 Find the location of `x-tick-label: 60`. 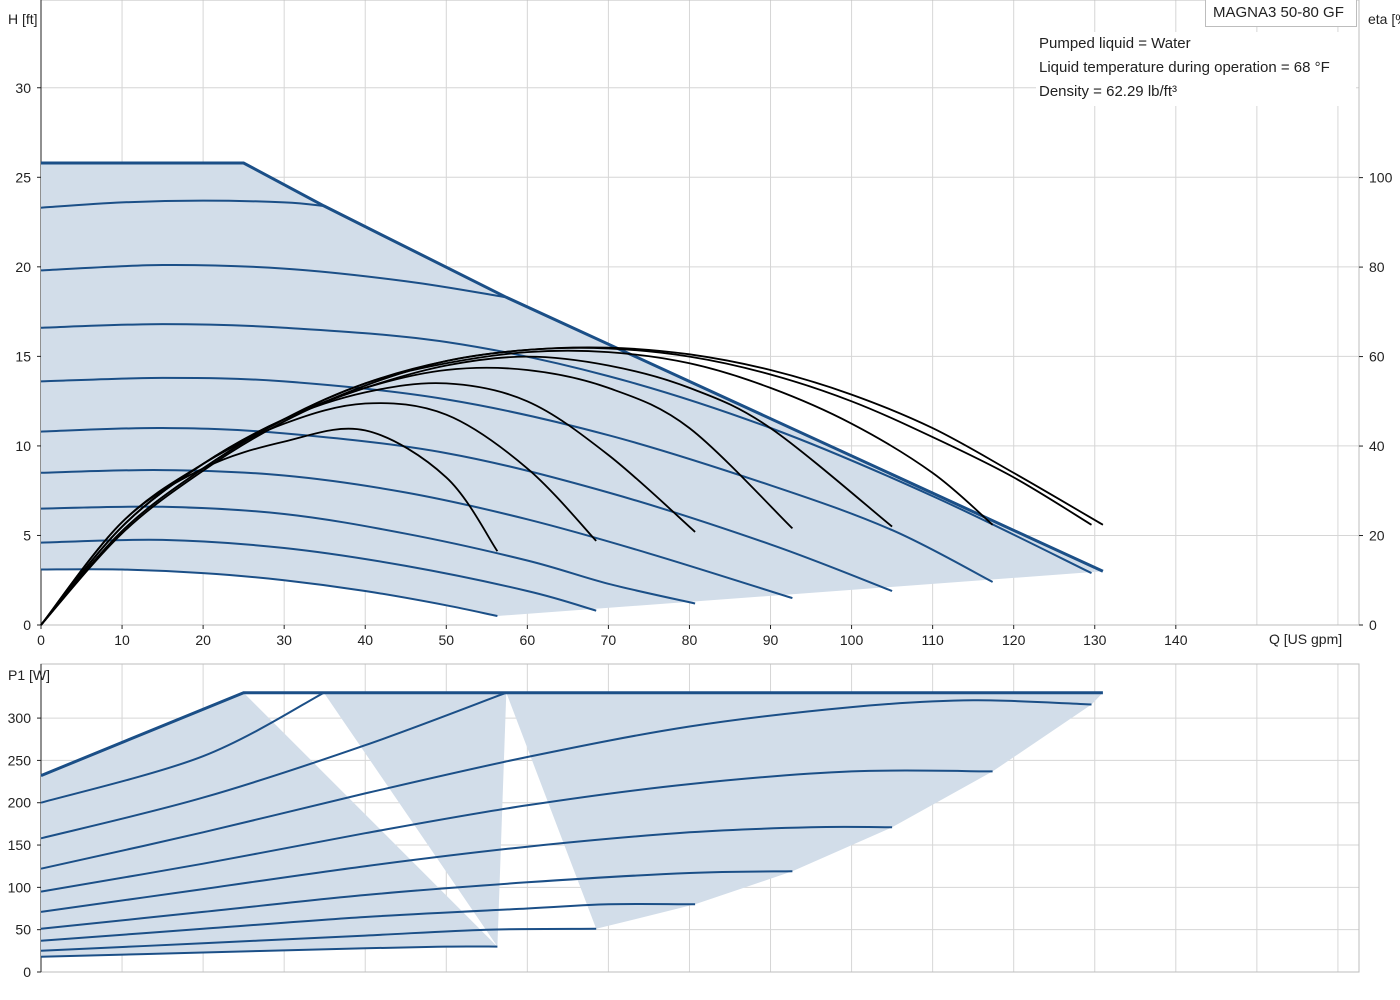

x-tick-label: 60 is located at coordinates (528, 640).